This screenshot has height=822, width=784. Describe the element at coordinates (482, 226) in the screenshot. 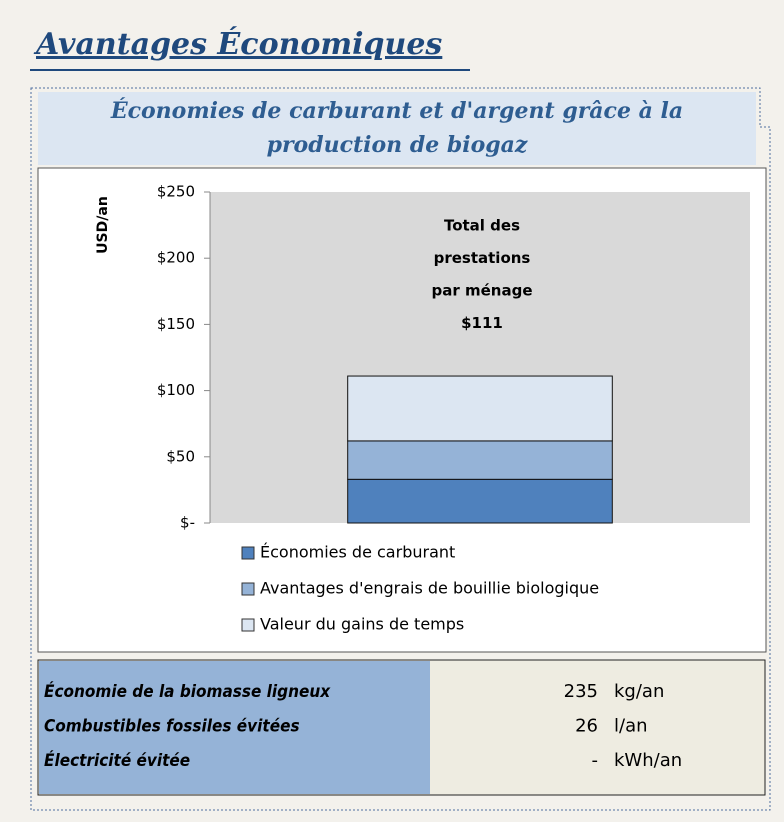

I see `annotation: Total des` at that location.